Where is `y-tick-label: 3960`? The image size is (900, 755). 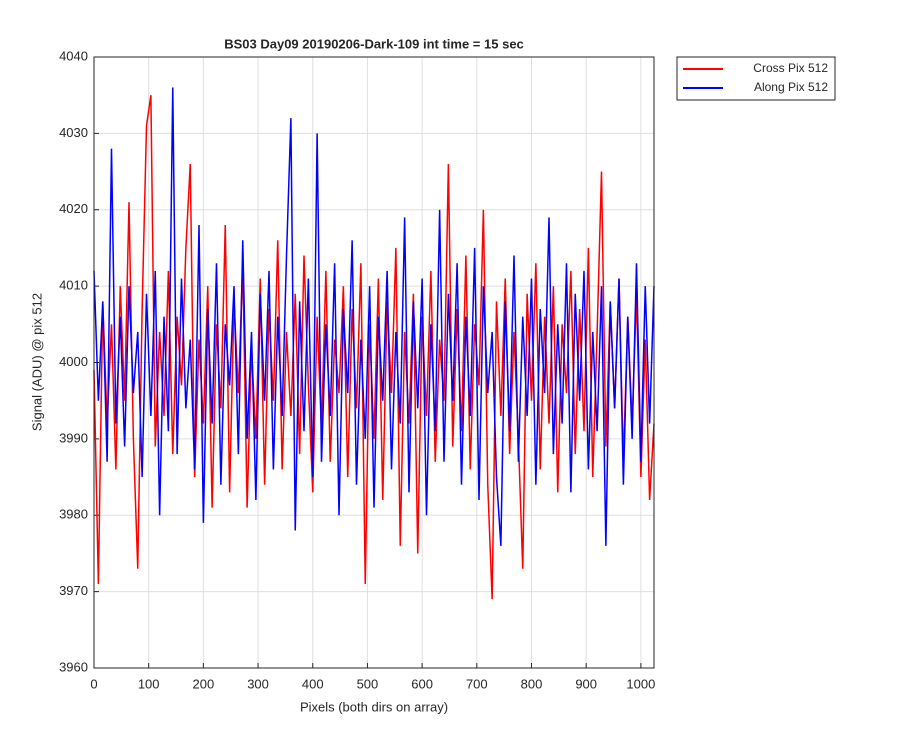
y-tick-label: 3960 is located at coordinates (73, 666).